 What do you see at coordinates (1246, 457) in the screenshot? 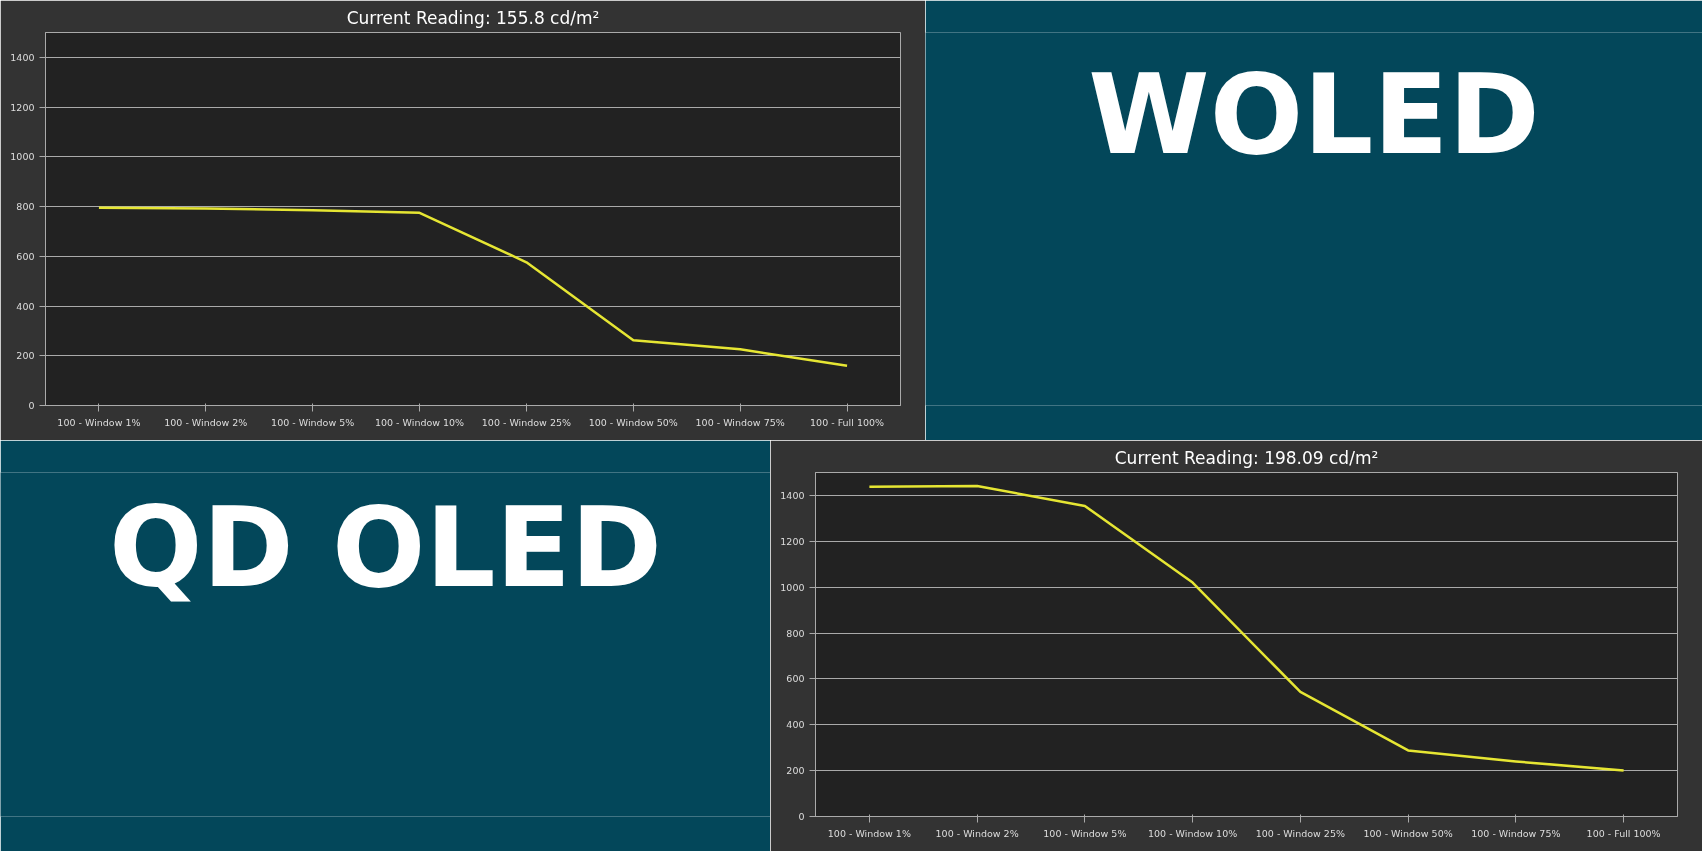
I see `chart-title: Current Reading: 198.09 cd/m²` at bounding box center [1246, 457].